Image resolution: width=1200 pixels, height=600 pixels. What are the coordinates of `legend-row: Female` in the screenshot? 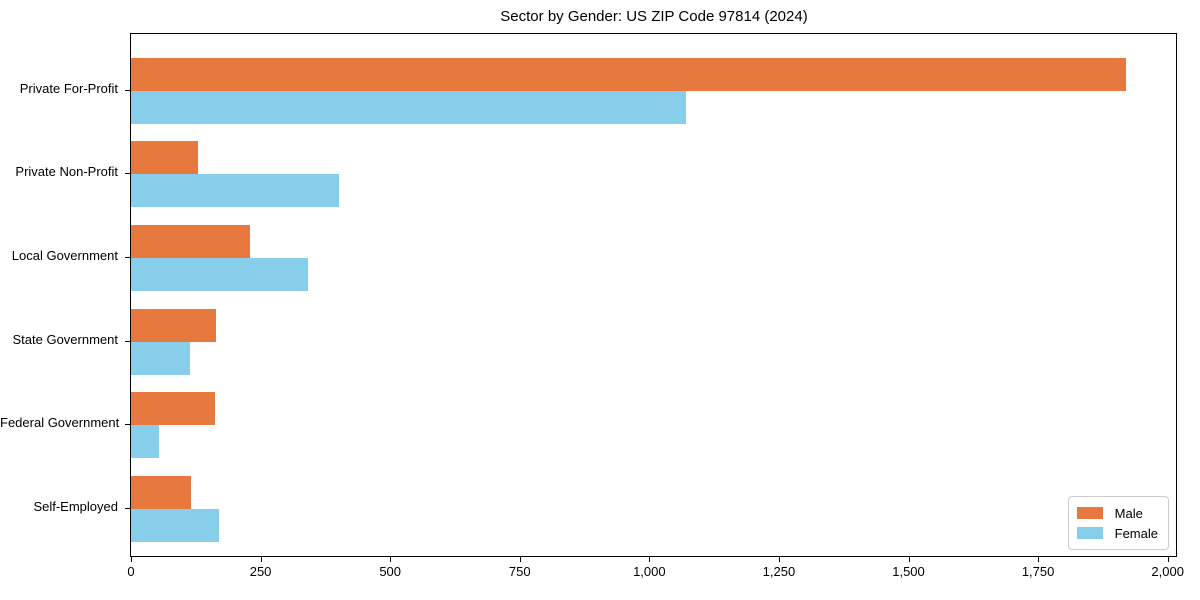 It's located at (1117, 533).